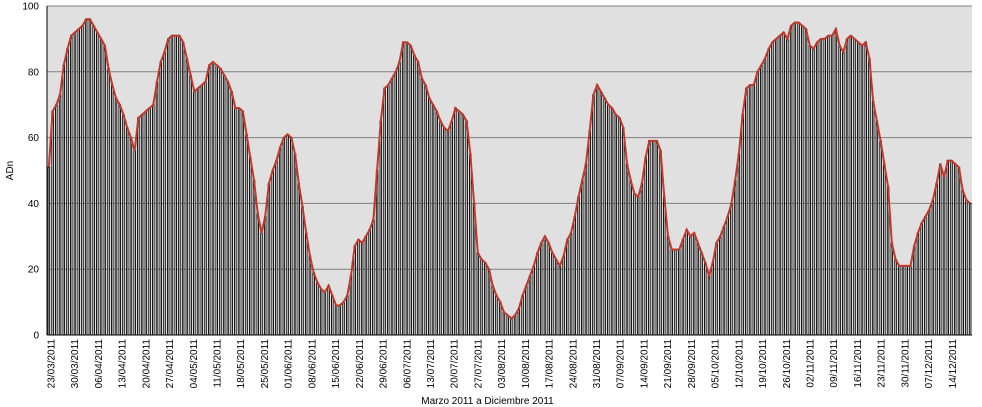  Describe the element at coordinates (384, 364) in the screenshot. I see `x-tick-label: 29/06/2011` at that location.